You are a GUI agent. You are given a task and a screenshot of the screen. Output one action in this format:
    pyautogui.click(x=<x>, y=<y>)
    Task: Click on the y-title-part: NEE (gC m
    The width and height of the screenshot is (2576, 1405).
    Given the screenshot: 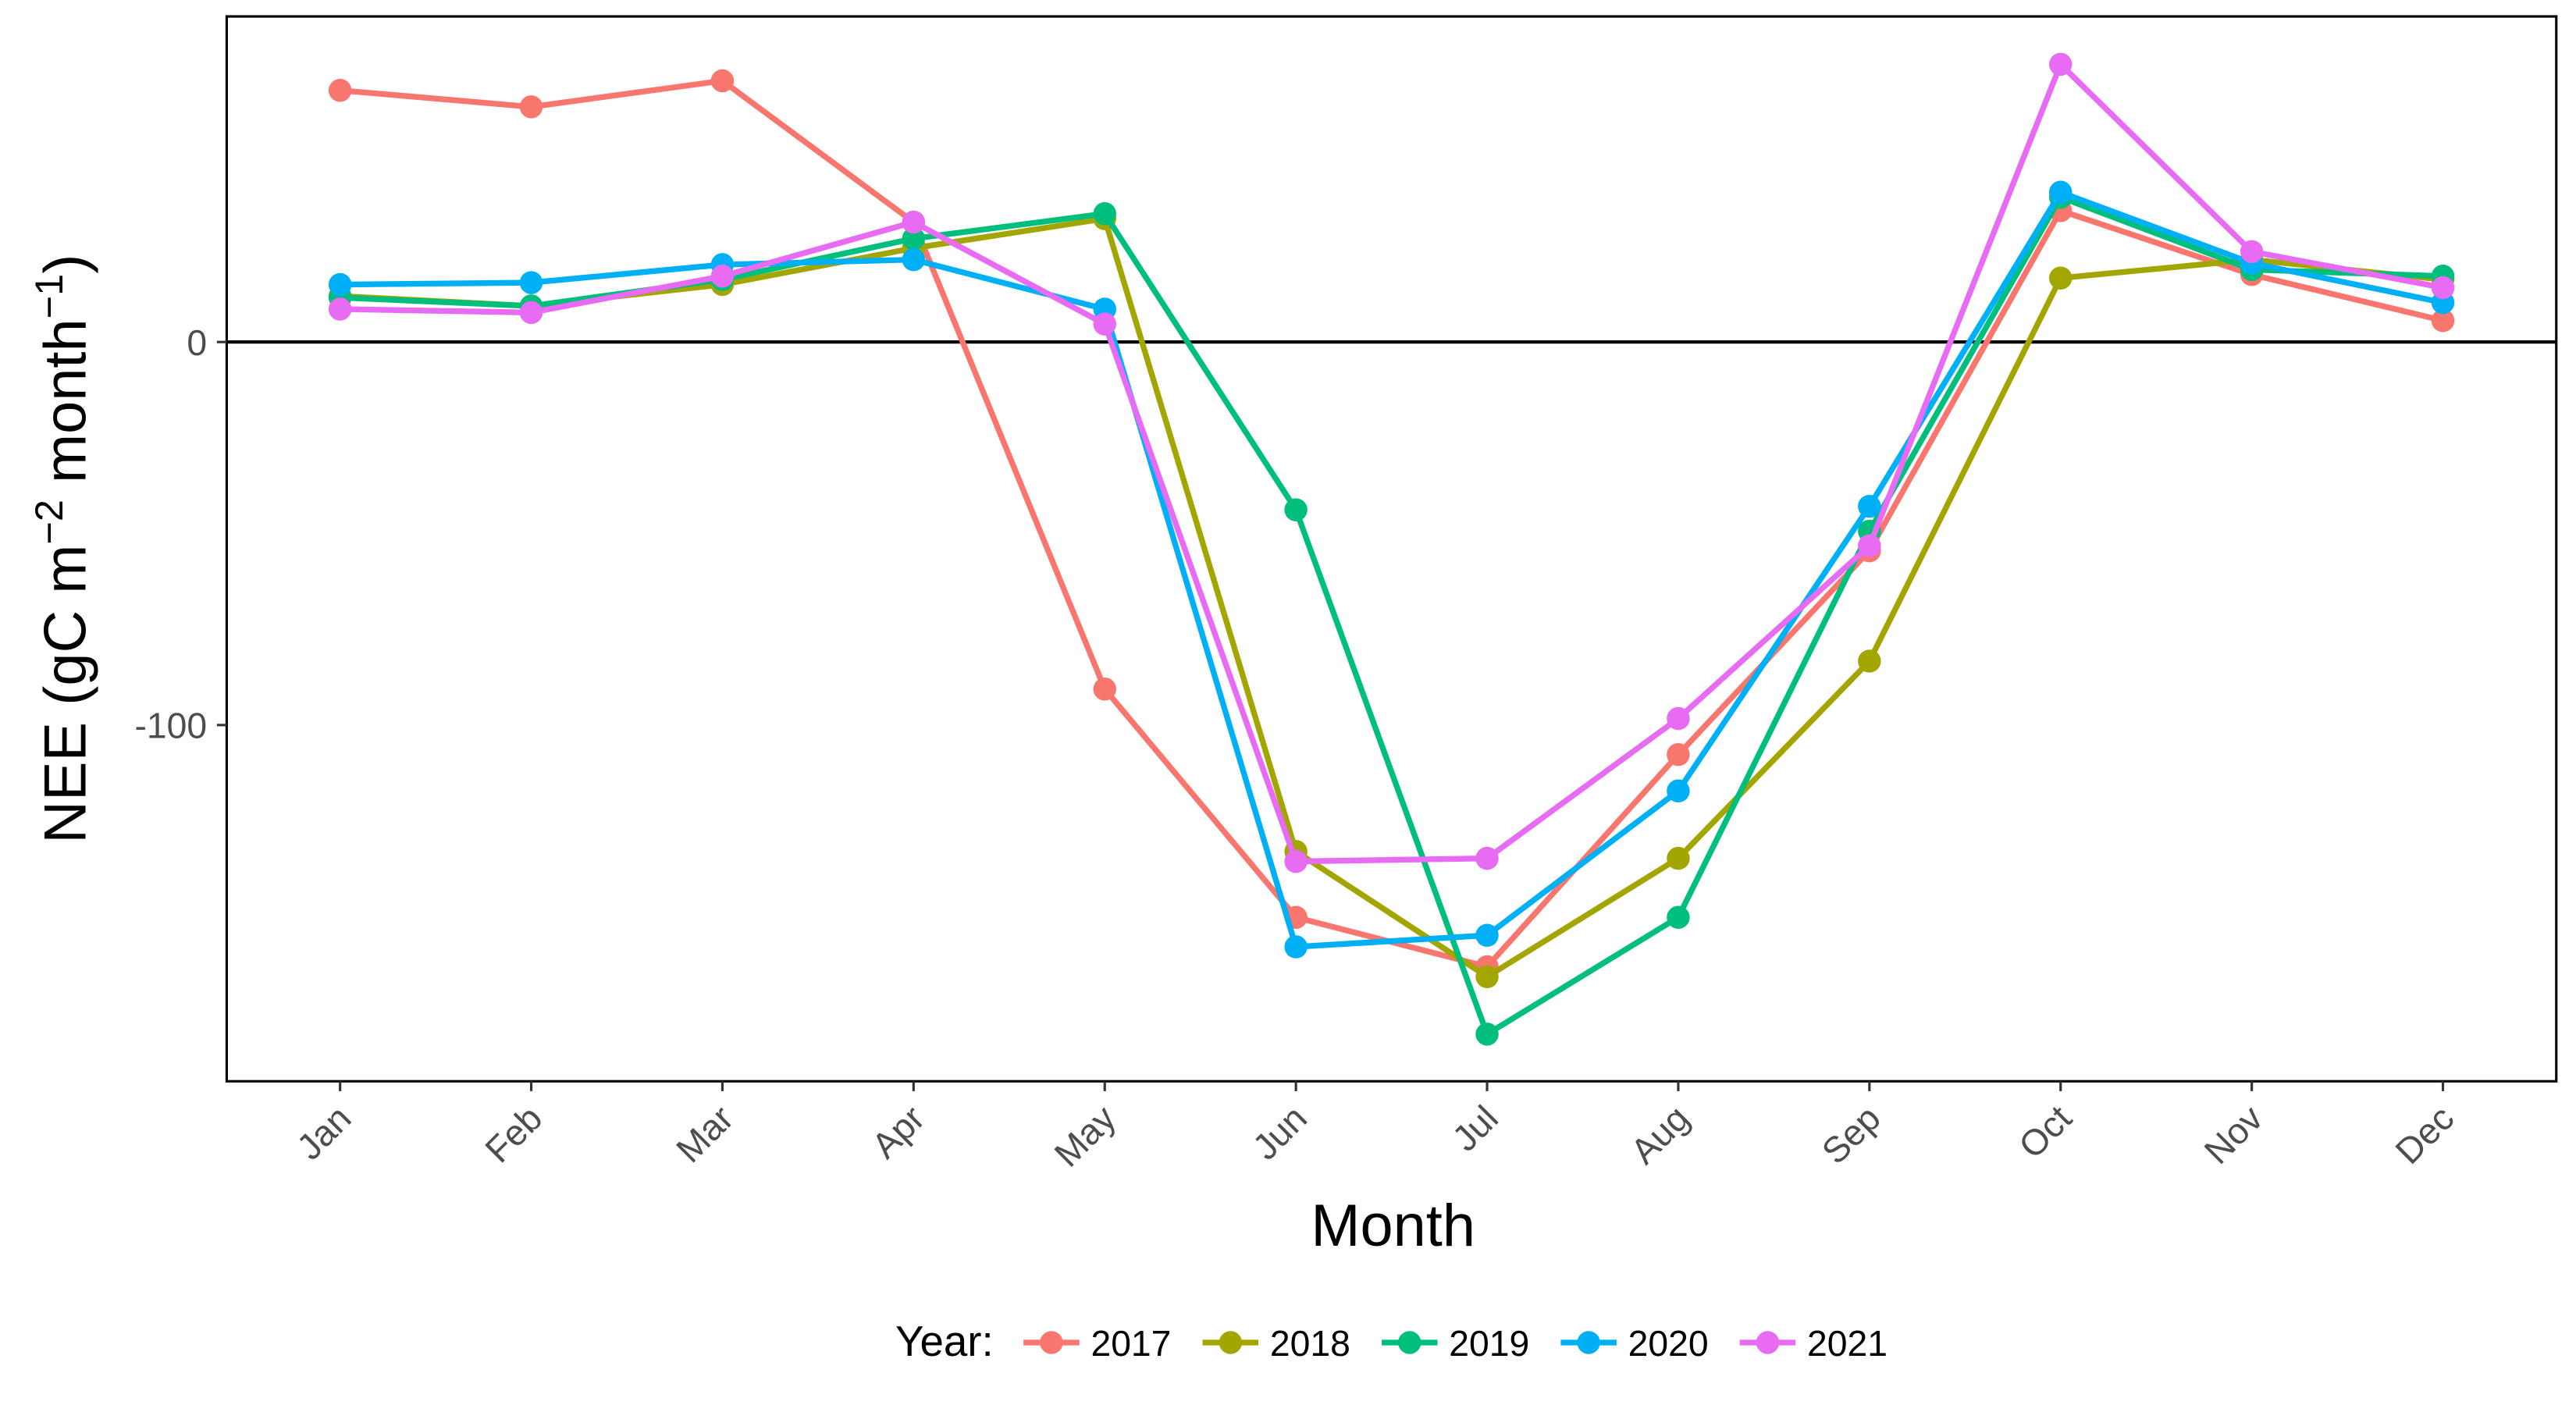 What is the action you would take?
    pyautogui.click(x=65, y=694)
    